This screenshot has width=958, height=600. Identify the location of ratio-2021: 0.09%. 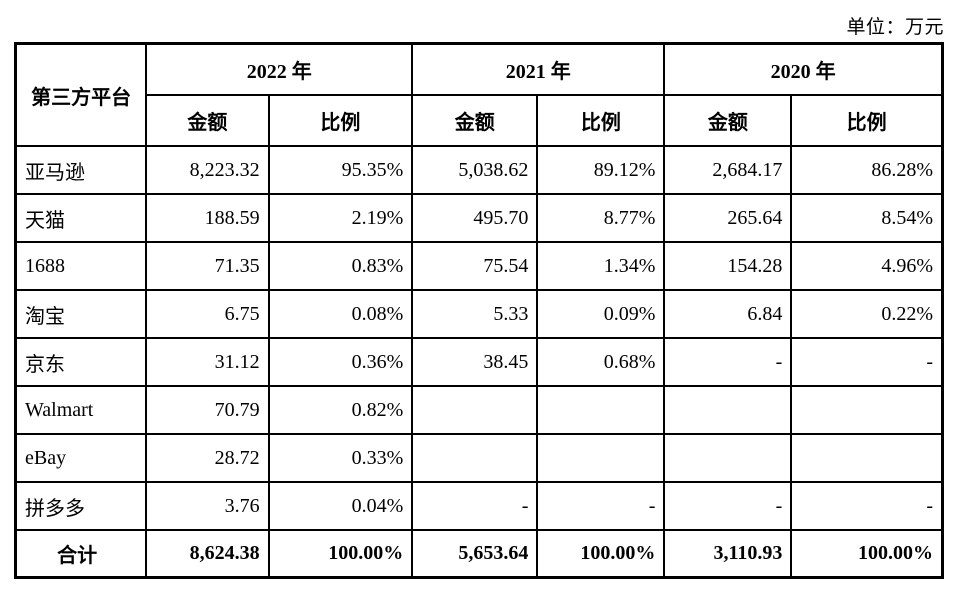
(601, 314).